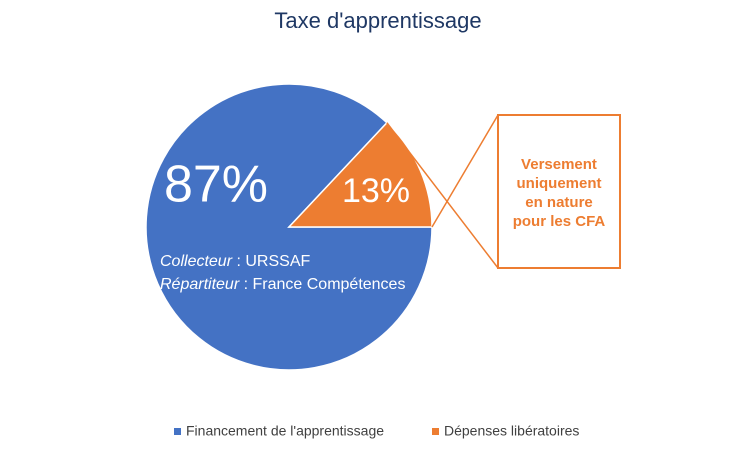 This screenshot has height=460, width=731. I want to click on value-label: 13%, so click(376, 191).